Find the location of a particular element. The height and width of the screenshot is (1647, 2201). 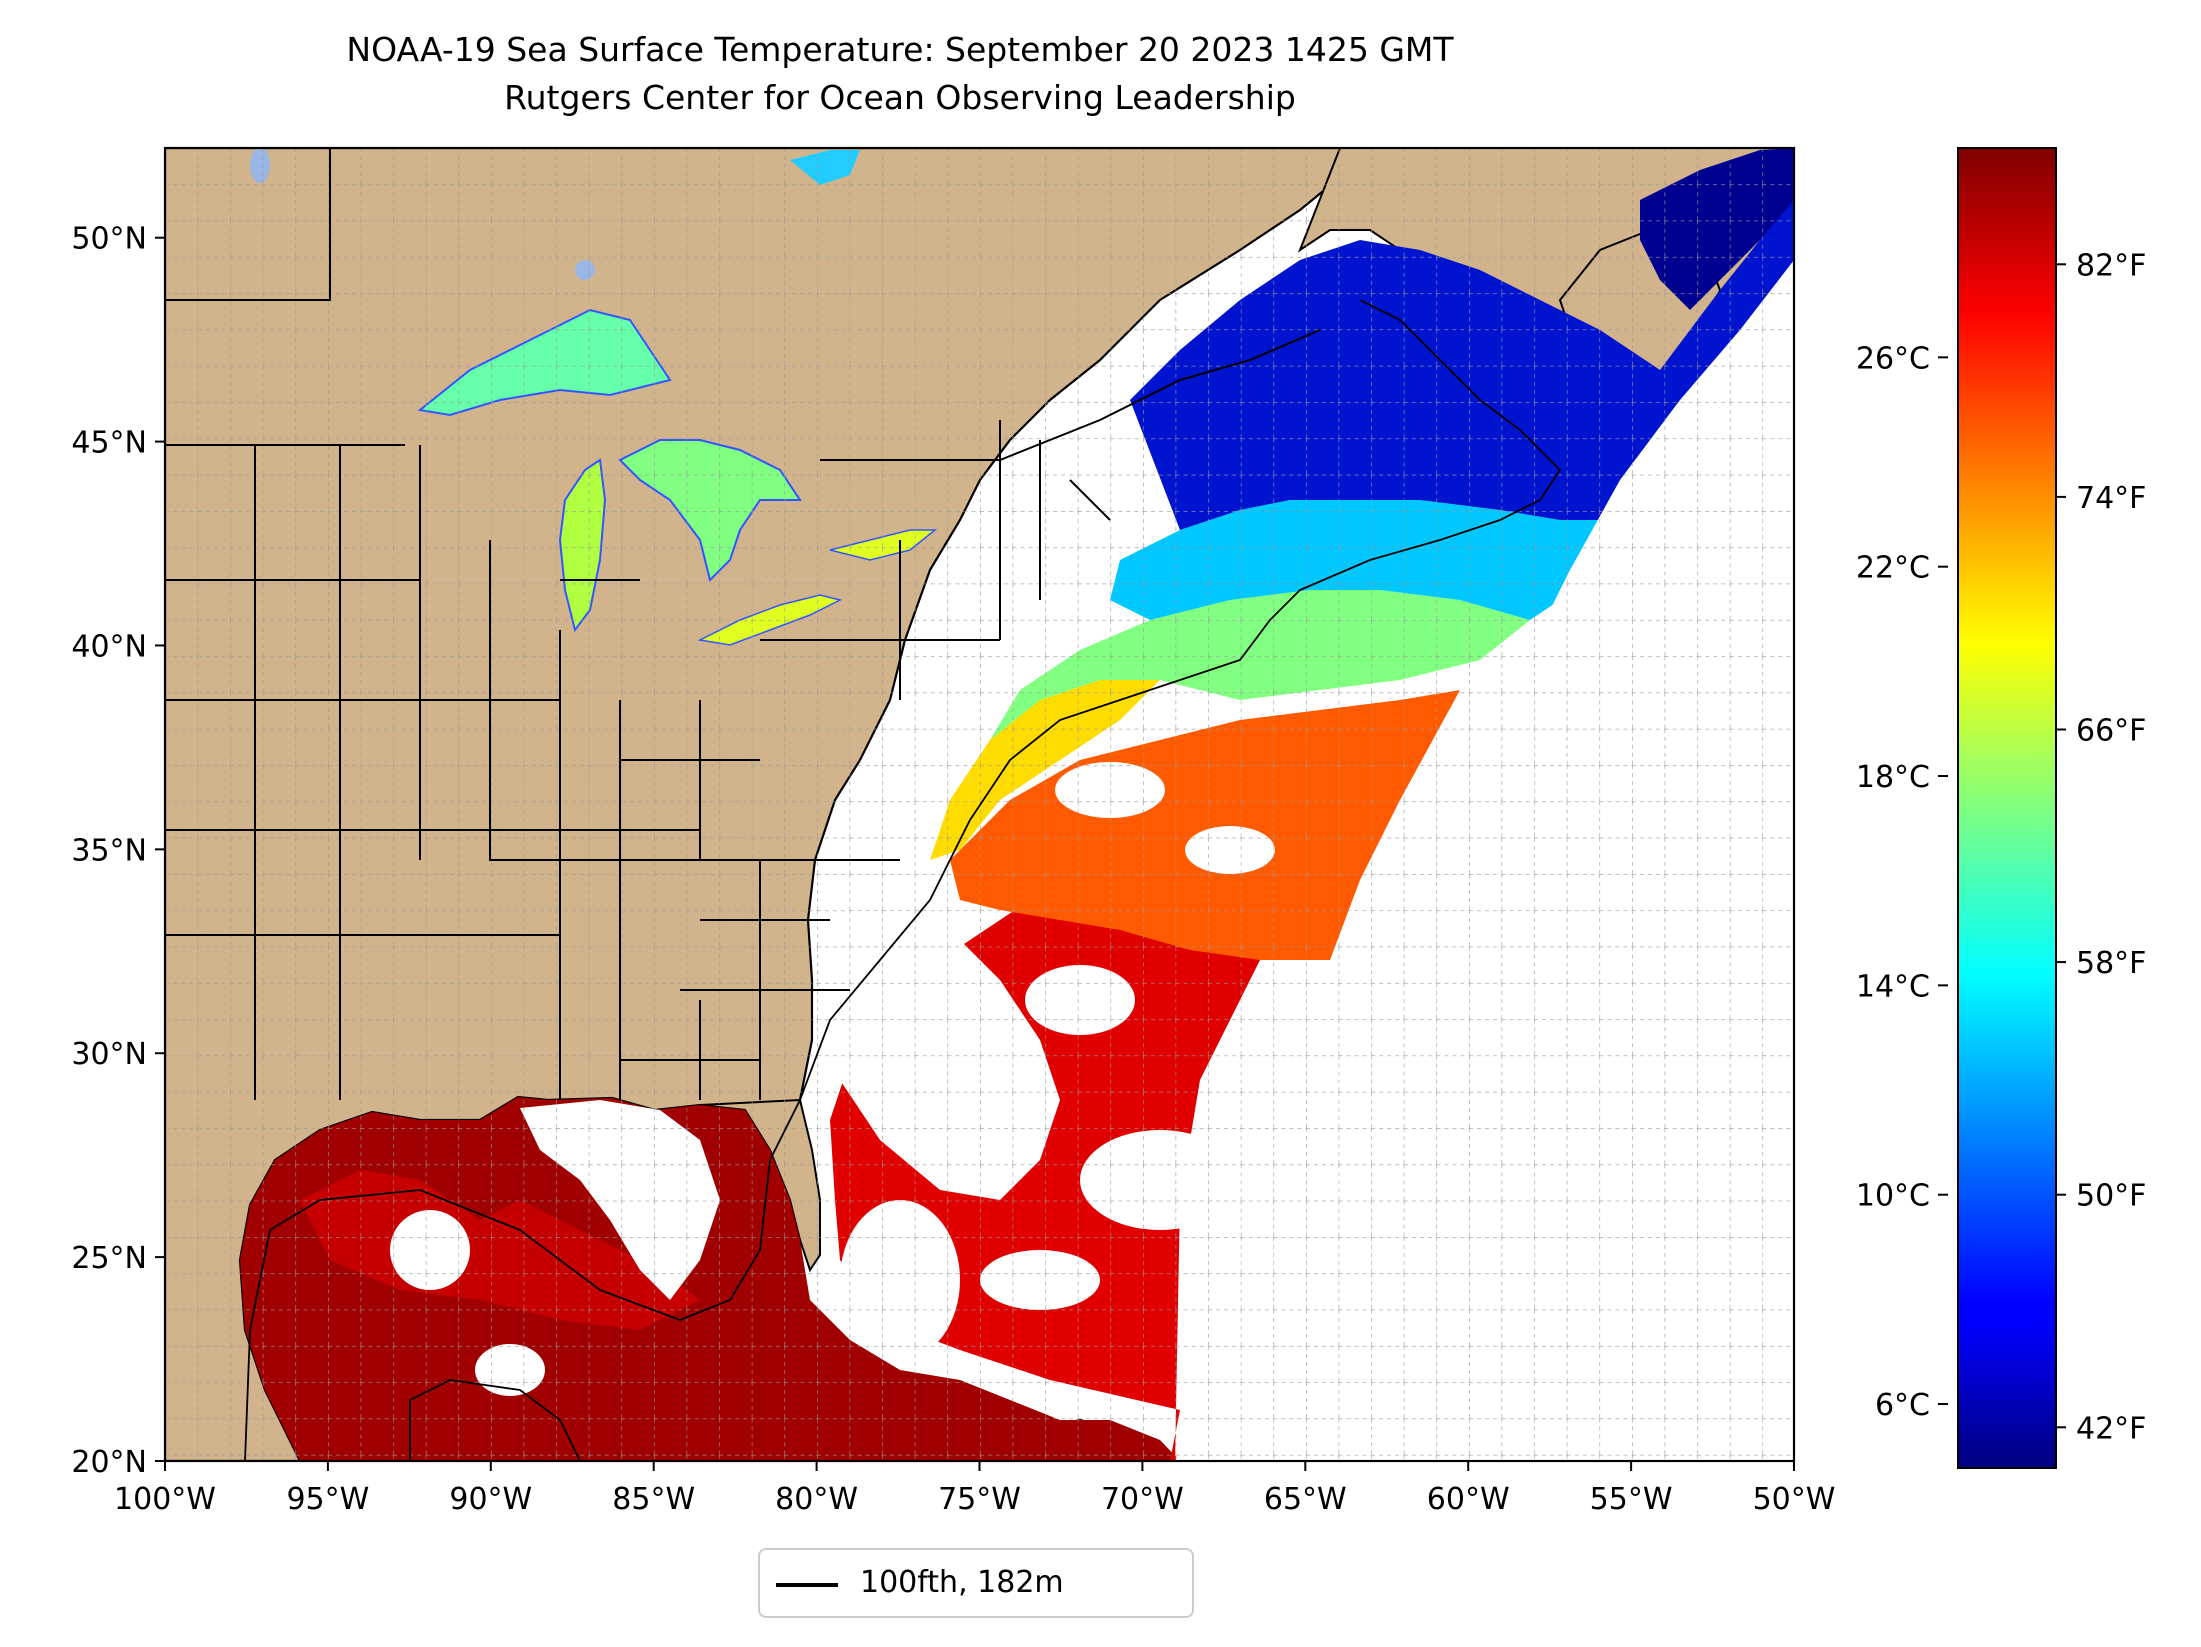

legend-isobath-label: 100fth, 182m is located at coordinates (962, 1582).